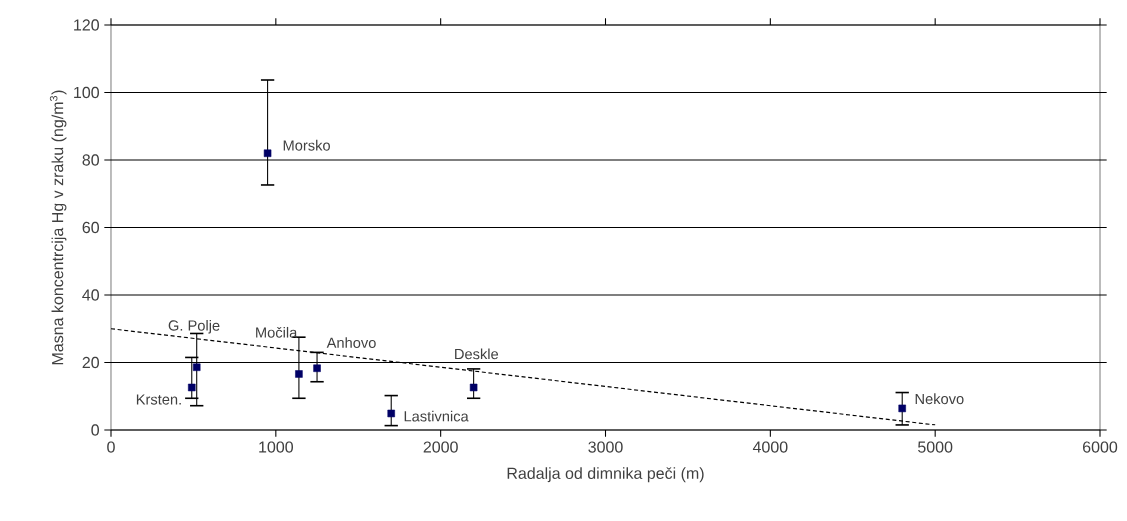  I want to click on annotation: Nekovo, so click(939, 399).